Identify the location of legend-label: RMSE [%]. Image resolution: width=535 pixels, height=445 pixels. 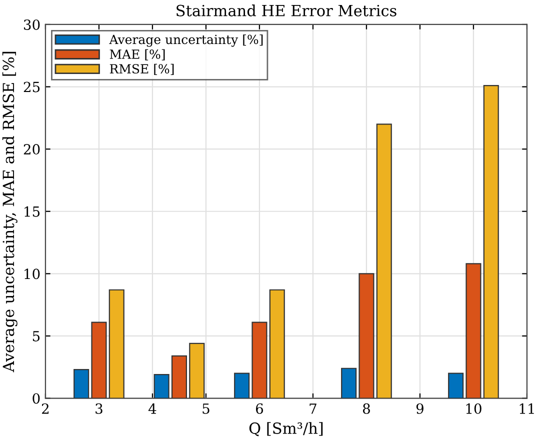
(142, 69).